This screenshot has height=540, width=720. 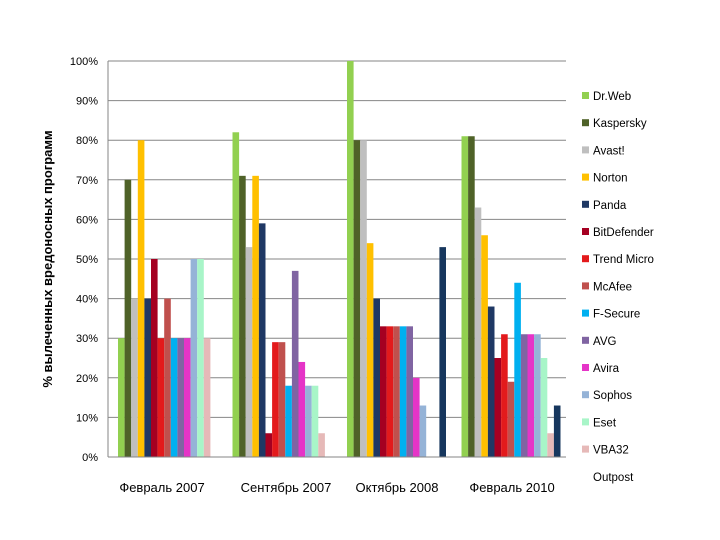 What do you see at coordinates (87, 102) in the screenshot?
I see `y-tick-label: 90%` at bounding box center [87, 102].